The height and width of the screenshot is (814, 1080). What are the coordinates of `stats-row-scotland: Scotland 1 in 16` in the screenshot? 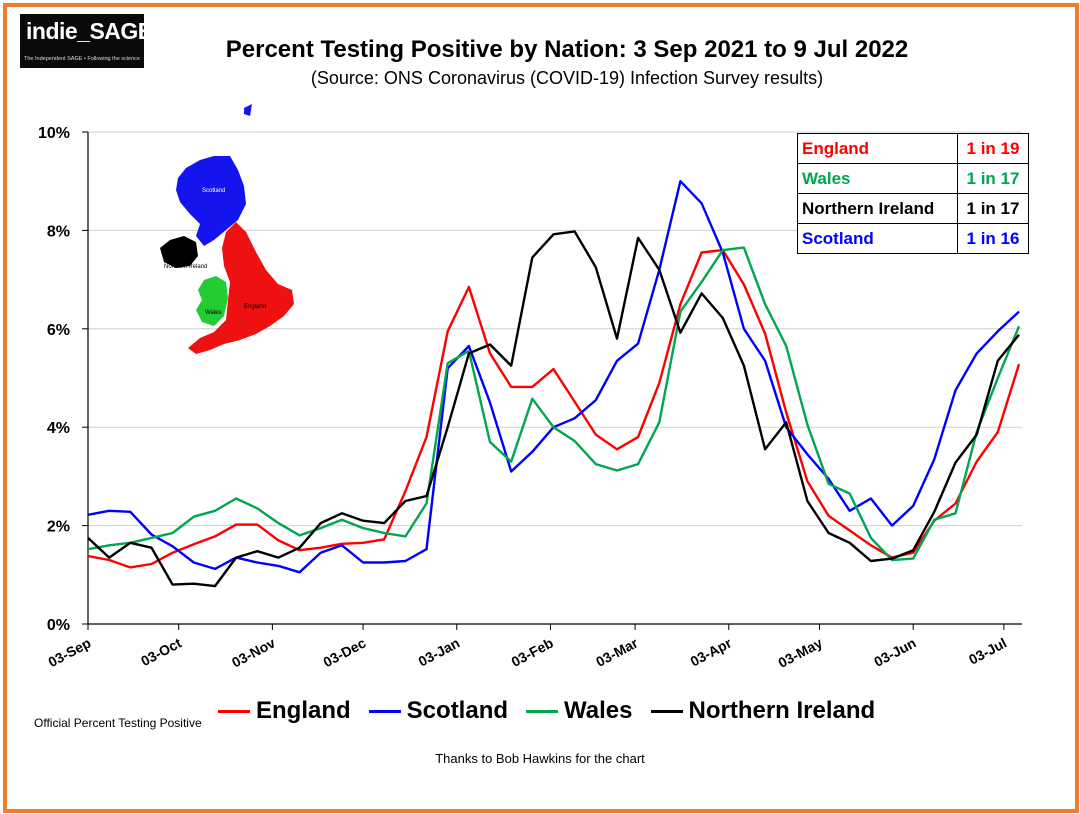 It's located at (913, 238).